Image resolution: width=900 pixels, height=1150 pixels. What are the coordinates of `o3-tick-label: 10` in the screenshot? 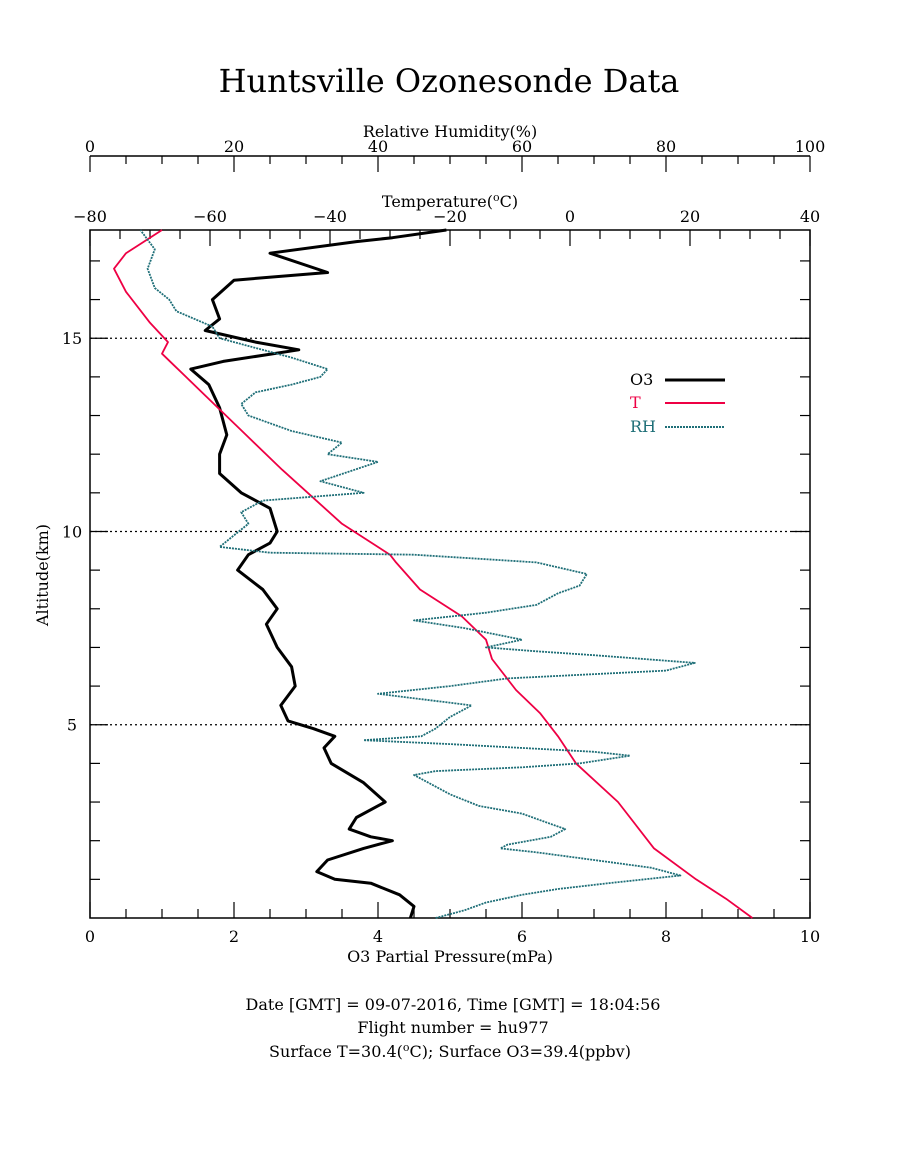 It's located at (810, 936).